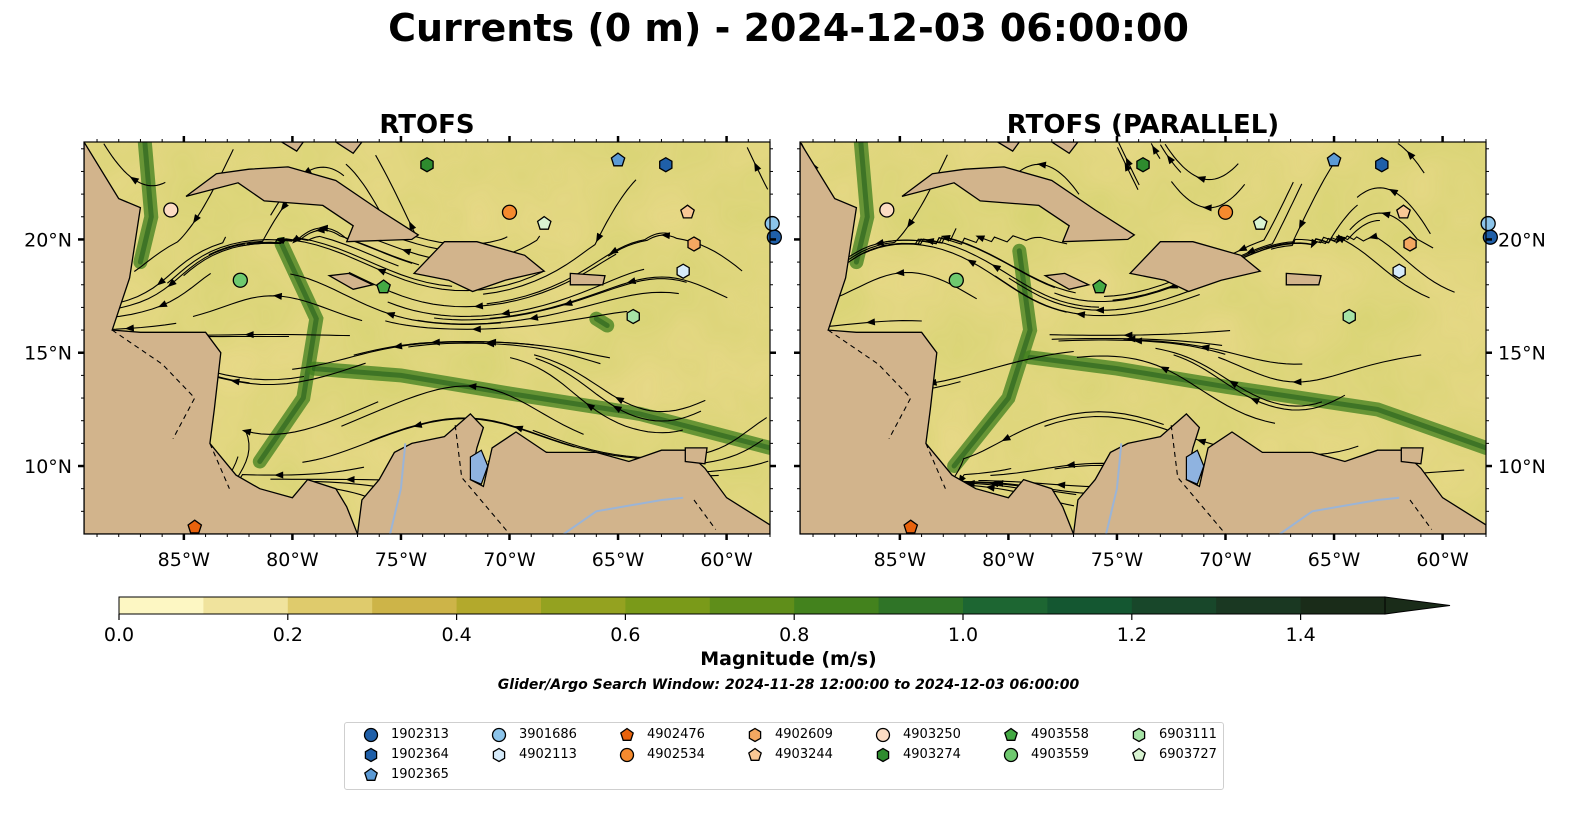 The height and width of the screenshot is (827, 1577). I want to click on streamline, so click(482, 280).